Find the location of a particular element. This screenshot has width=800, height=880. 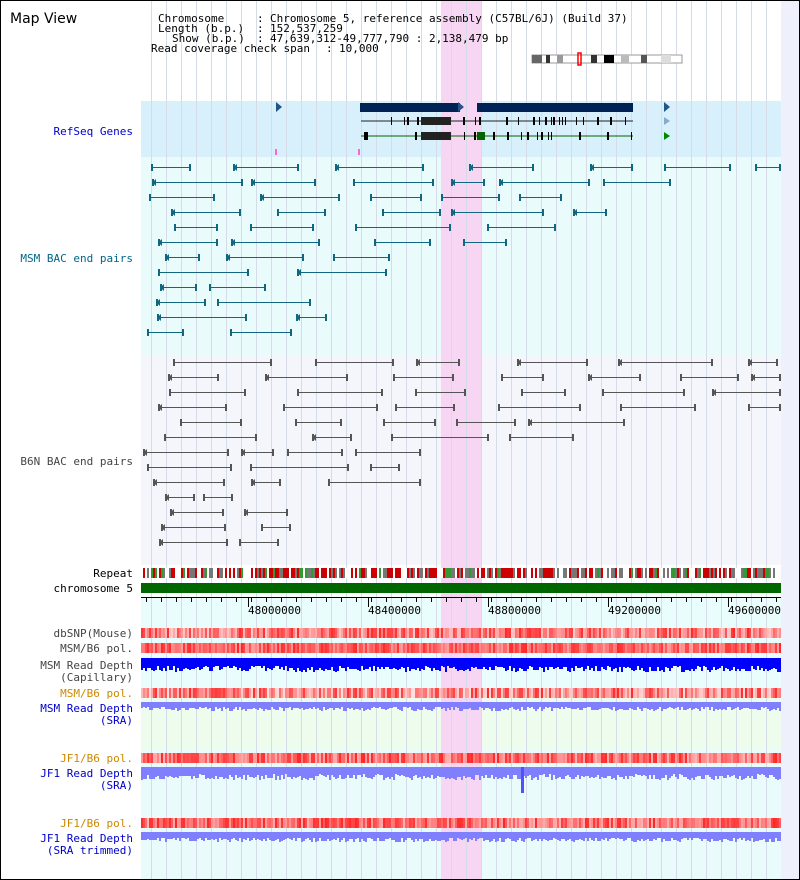

track-label-jf1-b6-pol: JF1/B6 pol. is located at coordinates (96, 758).